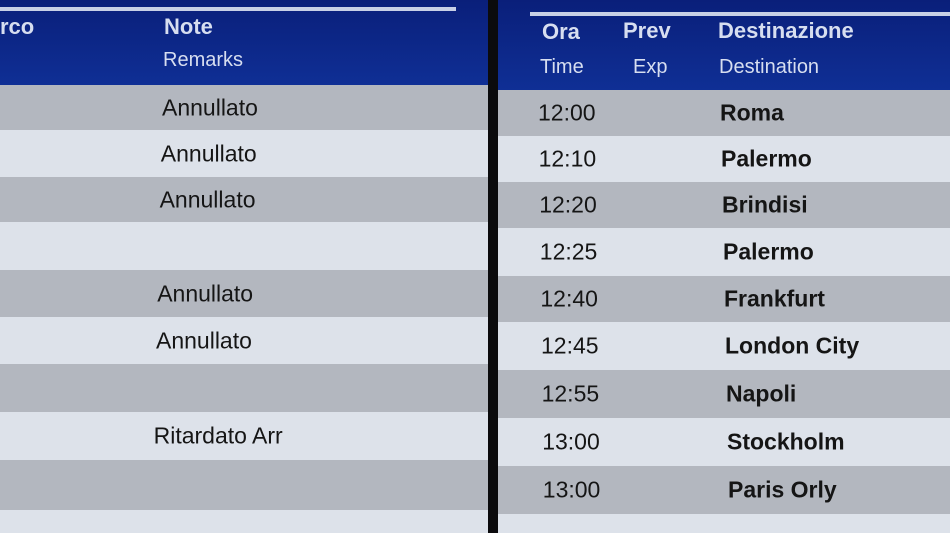 The image size is (950, 533). I want to click on table-row: 12:10 Palermo, so click(724, 159).